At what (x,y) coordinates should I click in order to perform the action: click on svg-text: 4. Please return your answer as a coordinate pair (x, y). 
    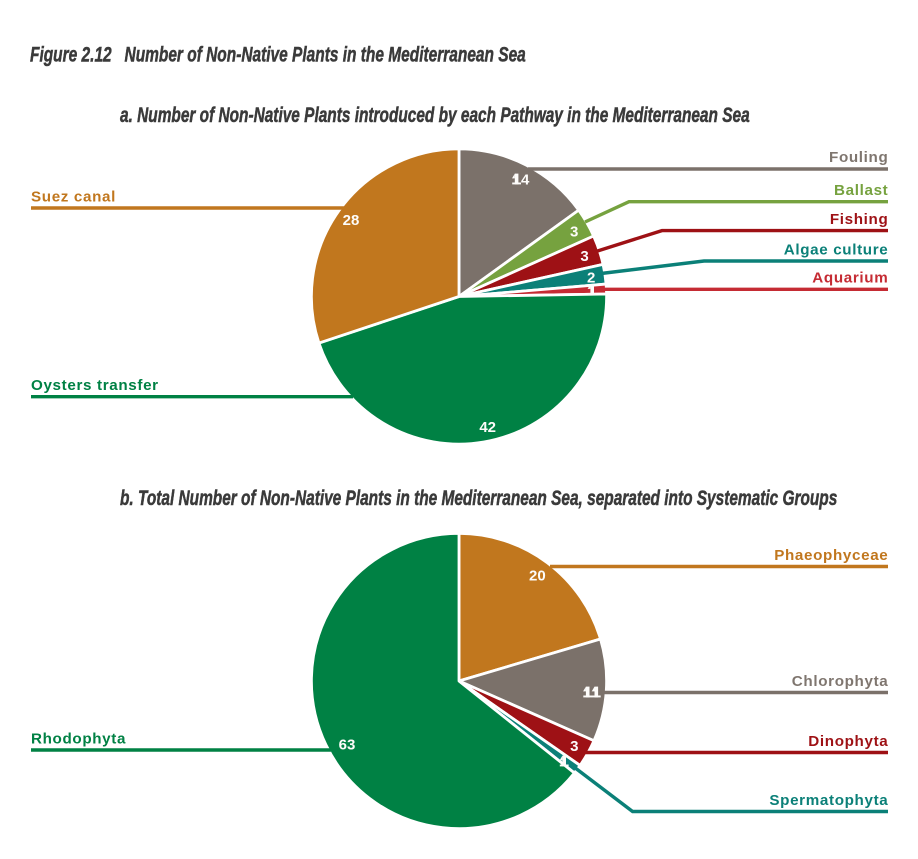
    Looking at the image, I should click on (525, 179).